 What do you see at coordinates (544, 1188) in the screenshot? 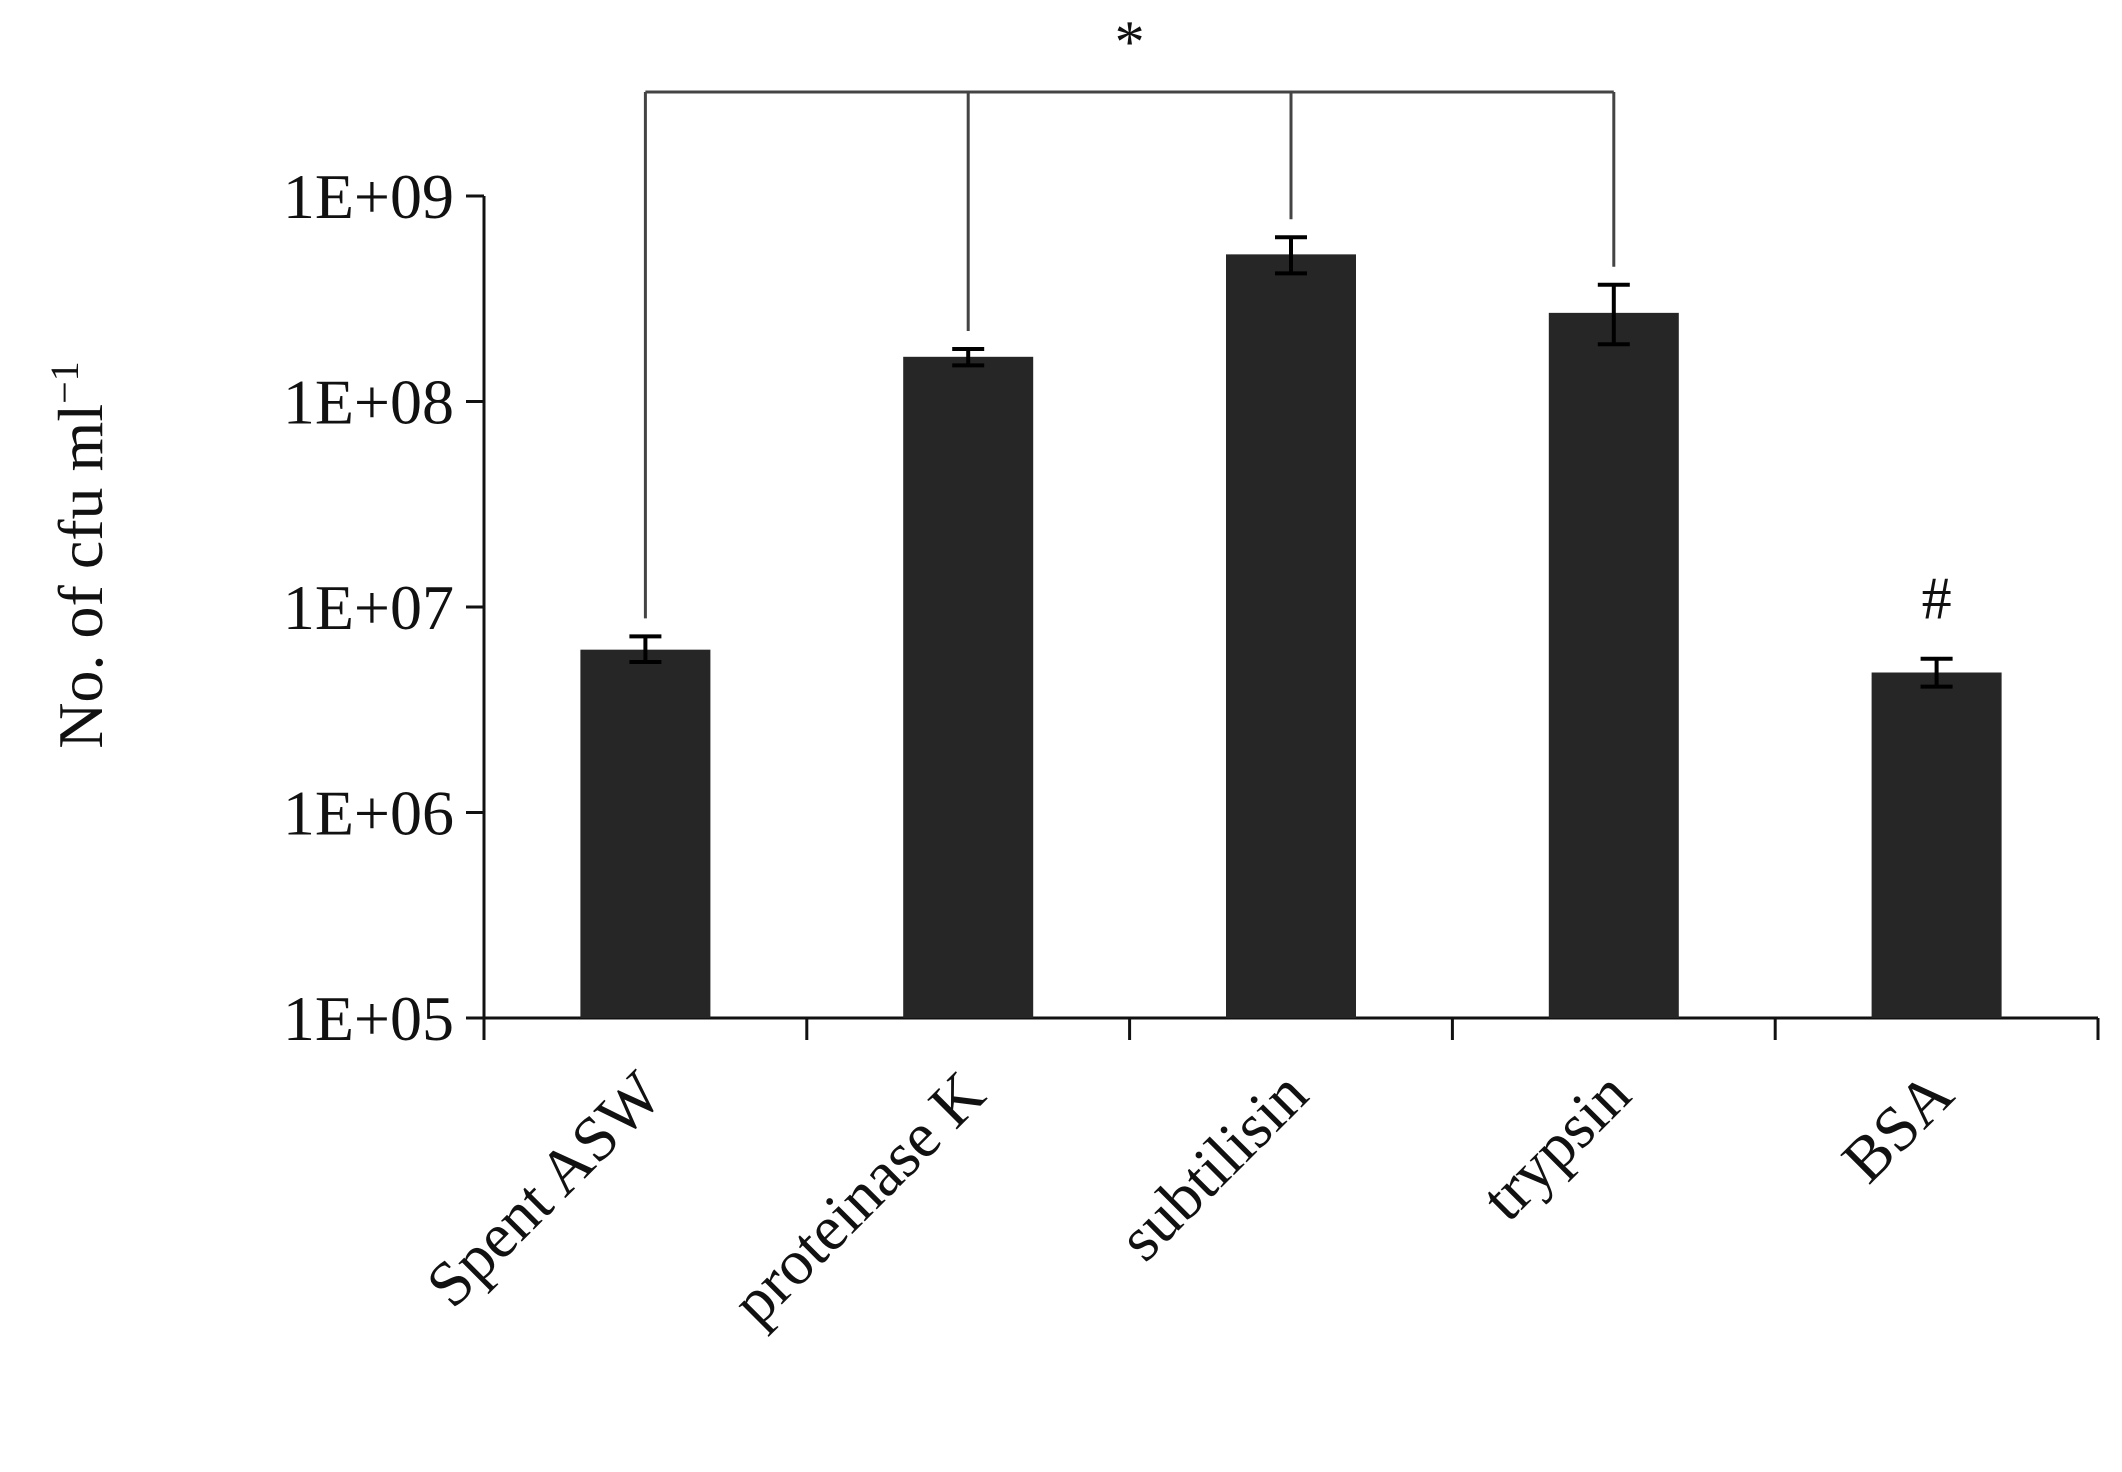
I see `x-category-label: Spent ASW` at bounding box center [544, 1188].